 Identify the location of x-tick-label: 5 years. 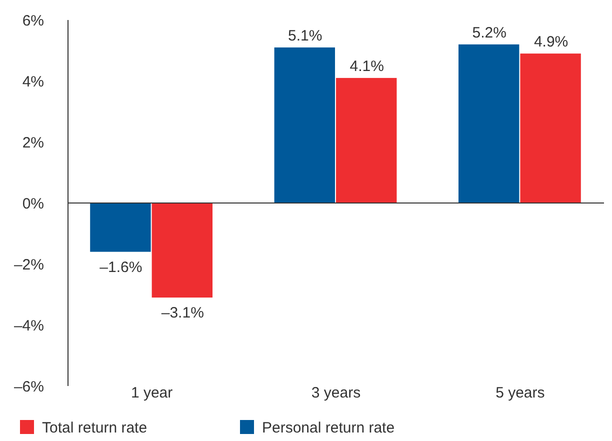
(520, 393).